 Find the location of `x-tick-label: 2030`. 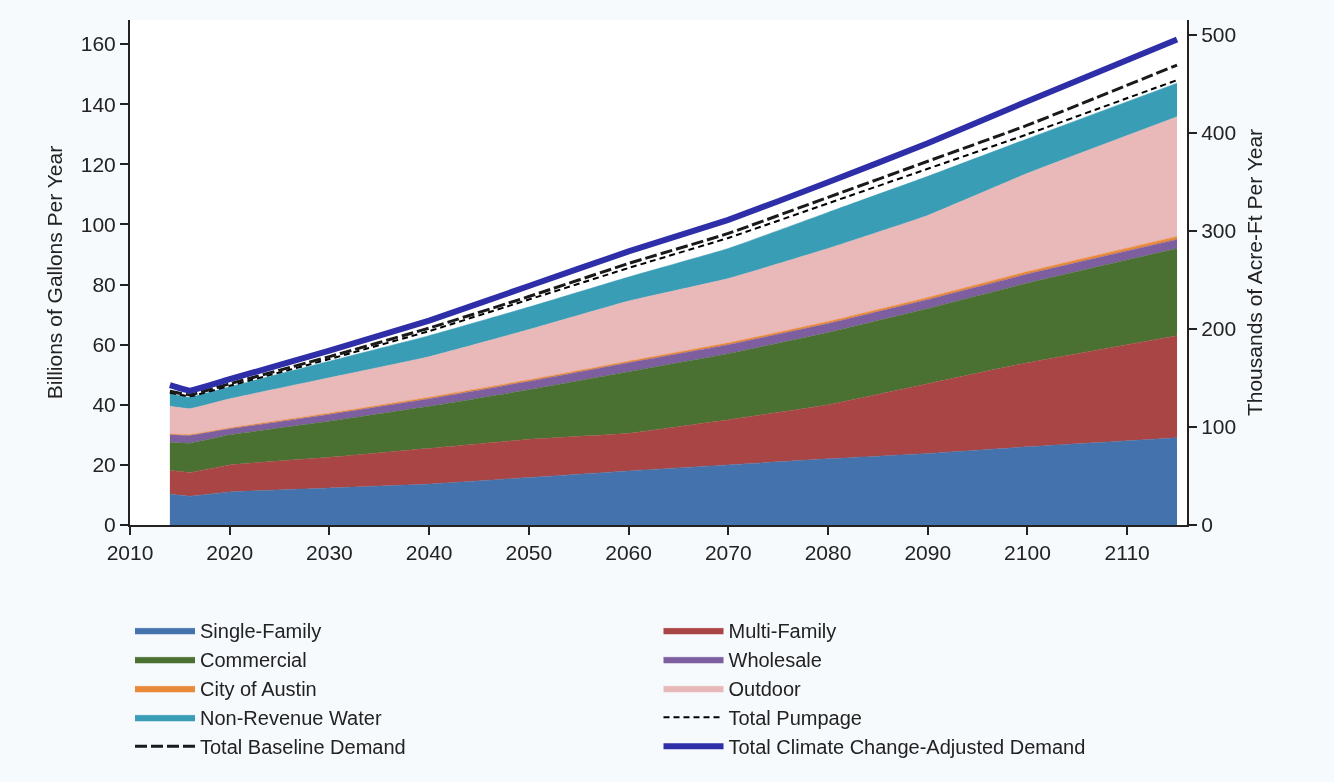

x-tick-label: 2030 is located at coordinates (329, 553).